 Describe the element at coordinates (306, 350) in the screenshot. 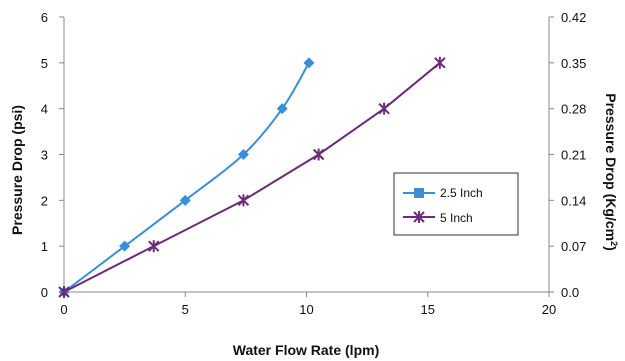

I see `x-axis-title: Water Flow Rate (lpm)` at that location.